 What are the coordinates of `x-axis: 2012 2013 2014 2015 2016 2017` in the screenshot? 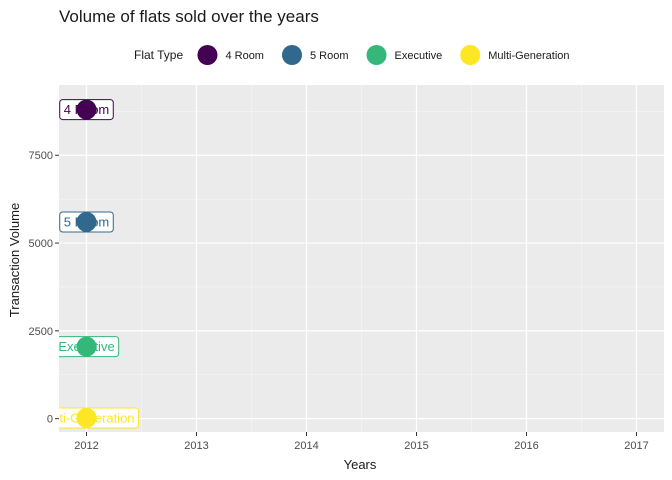 It's located at (361, 442).